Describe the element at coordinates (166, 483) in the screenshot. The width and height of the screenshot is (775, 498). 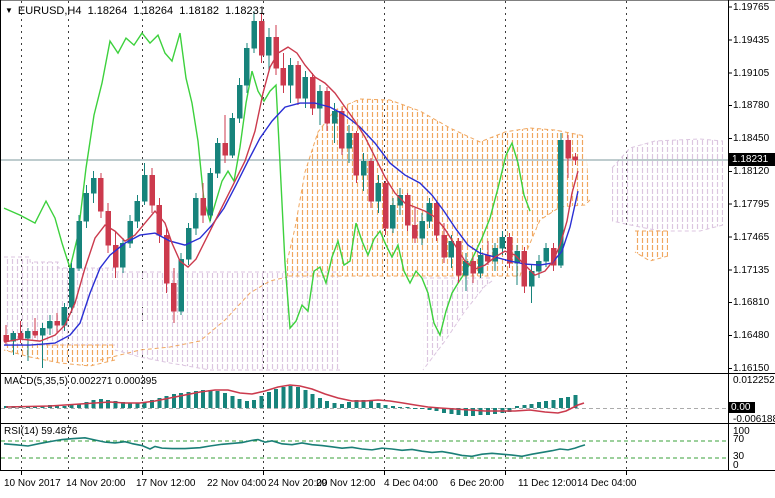
I see `time-axis-label: 17 Nov 12:00` at that location.